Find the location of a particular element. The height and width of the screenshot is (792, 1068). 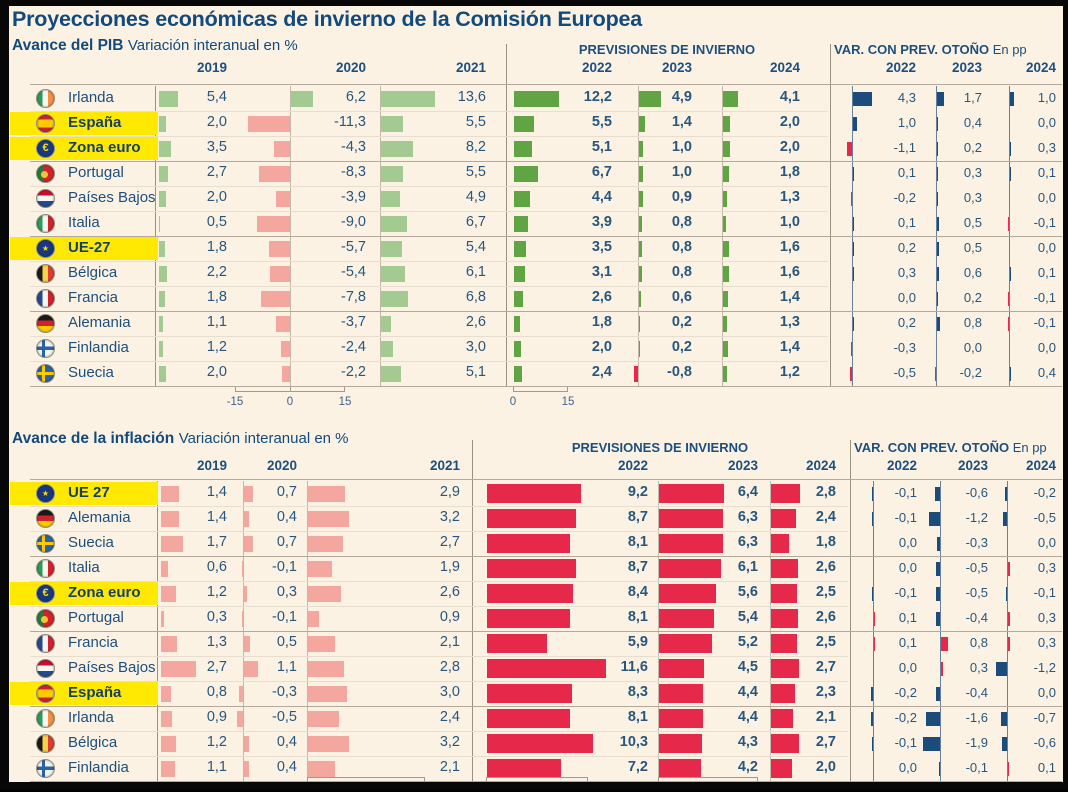

value-forecast-2: 2,7 is located at coordinates (825, 742).